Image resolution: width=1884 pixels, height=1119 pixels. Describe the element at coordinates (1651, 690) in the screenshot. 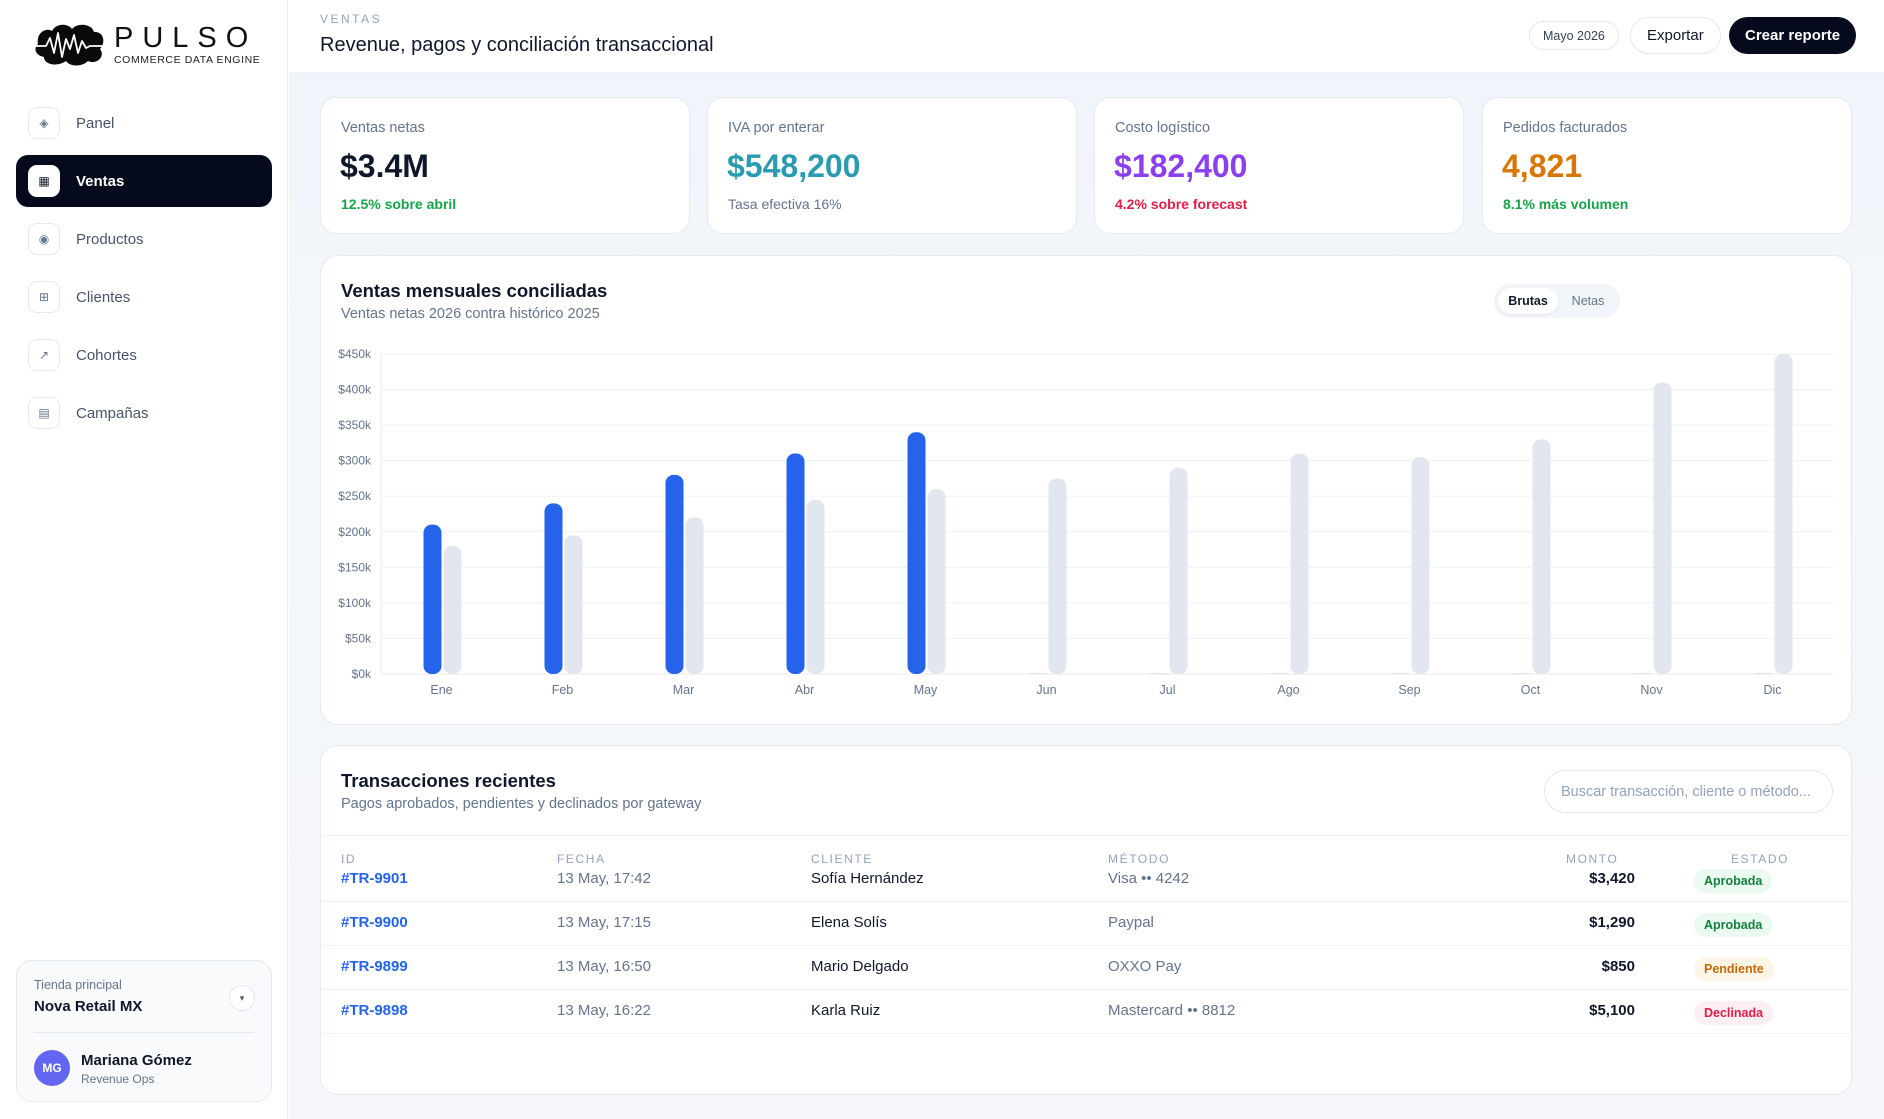

I see `x-tick-label: Nov` at that location.